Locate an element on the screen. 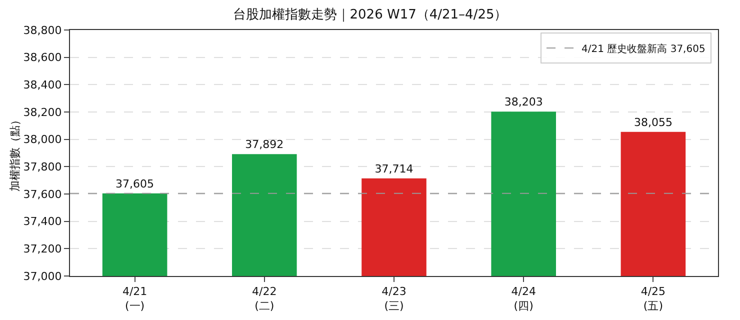 Image resolution: width=740 pixels, height=320 pixels. x-tick-label: 4/22 (二) is located at coordinates (264, 298).